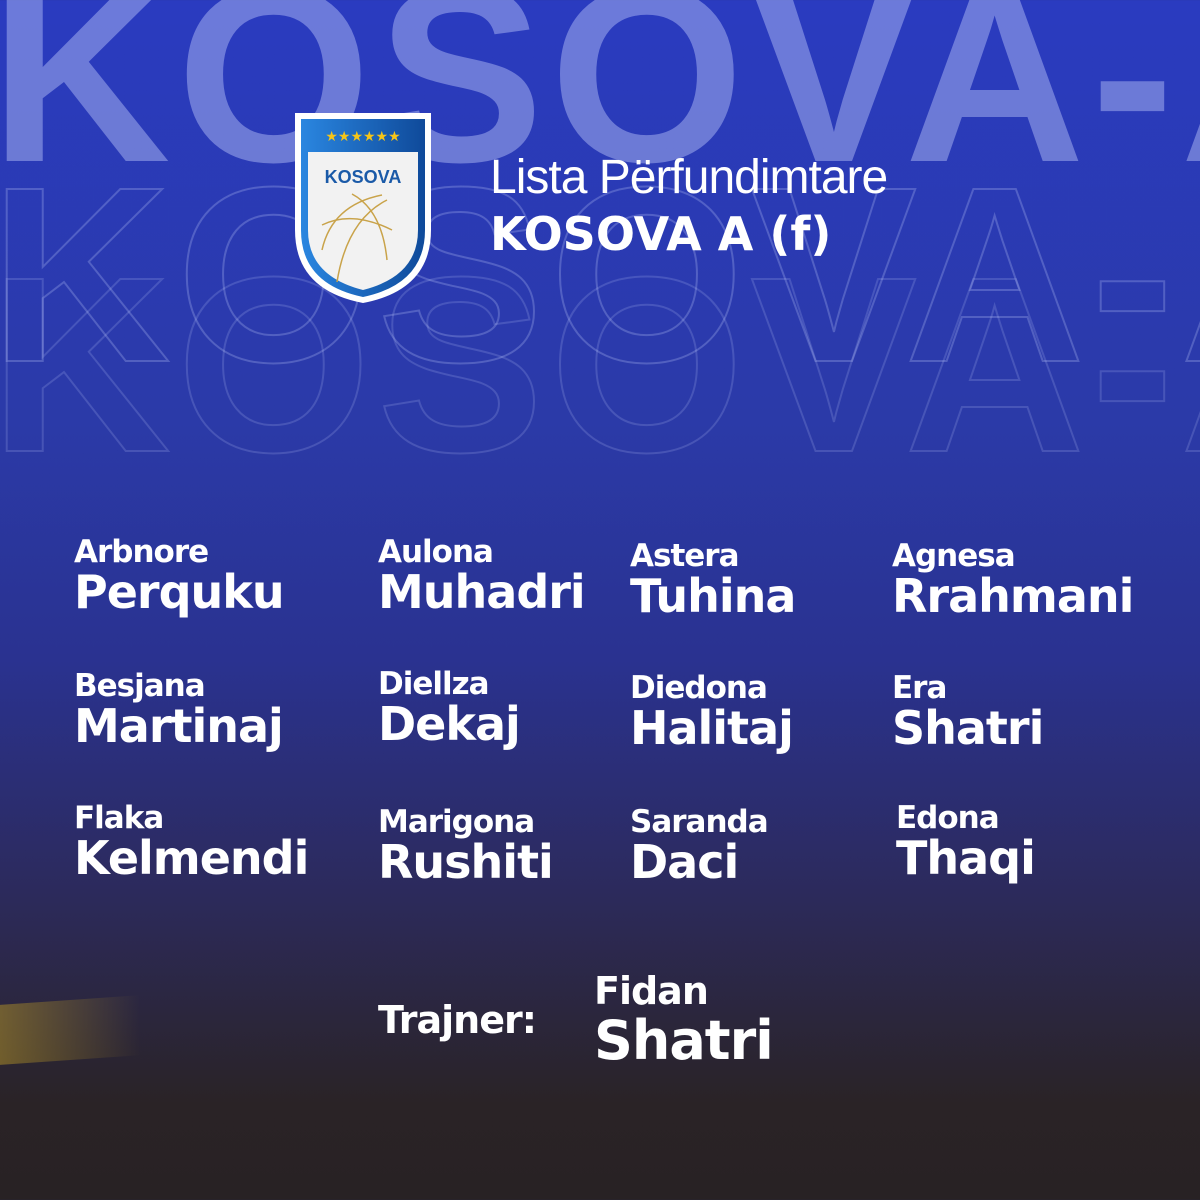 The width and height of the screenshot is (1200, 1200). What do you see at coordinates (966, 858) in the screenshot?
I see `player-last-name: Thaqi` at bounding box center [966, 858].